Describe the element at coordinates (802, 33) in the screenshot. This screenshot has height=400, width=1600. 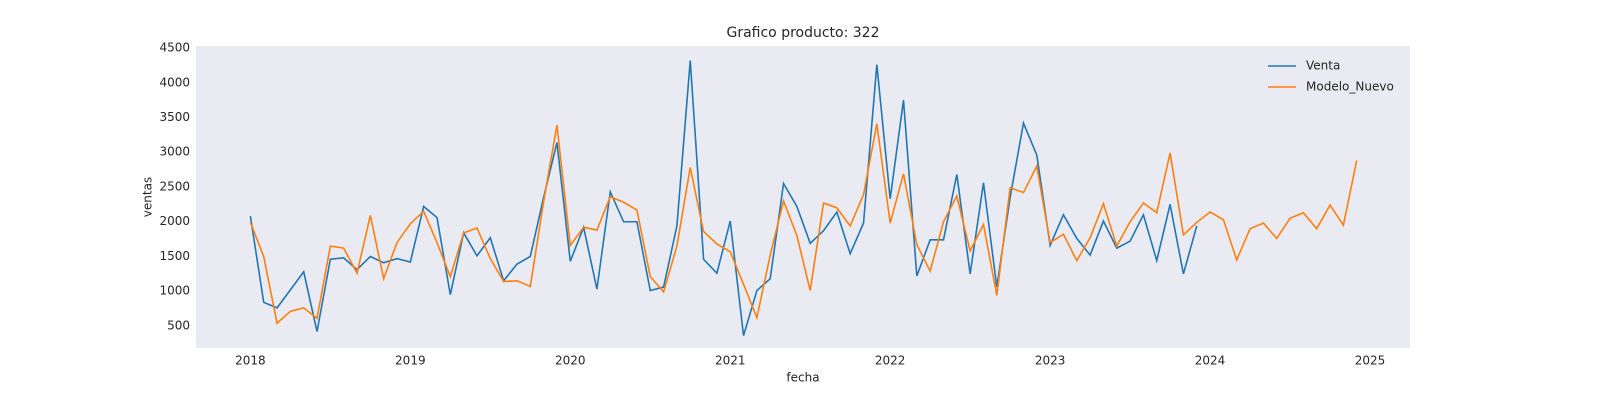
I see `chart-title: Grafico producto: 322` at that location.